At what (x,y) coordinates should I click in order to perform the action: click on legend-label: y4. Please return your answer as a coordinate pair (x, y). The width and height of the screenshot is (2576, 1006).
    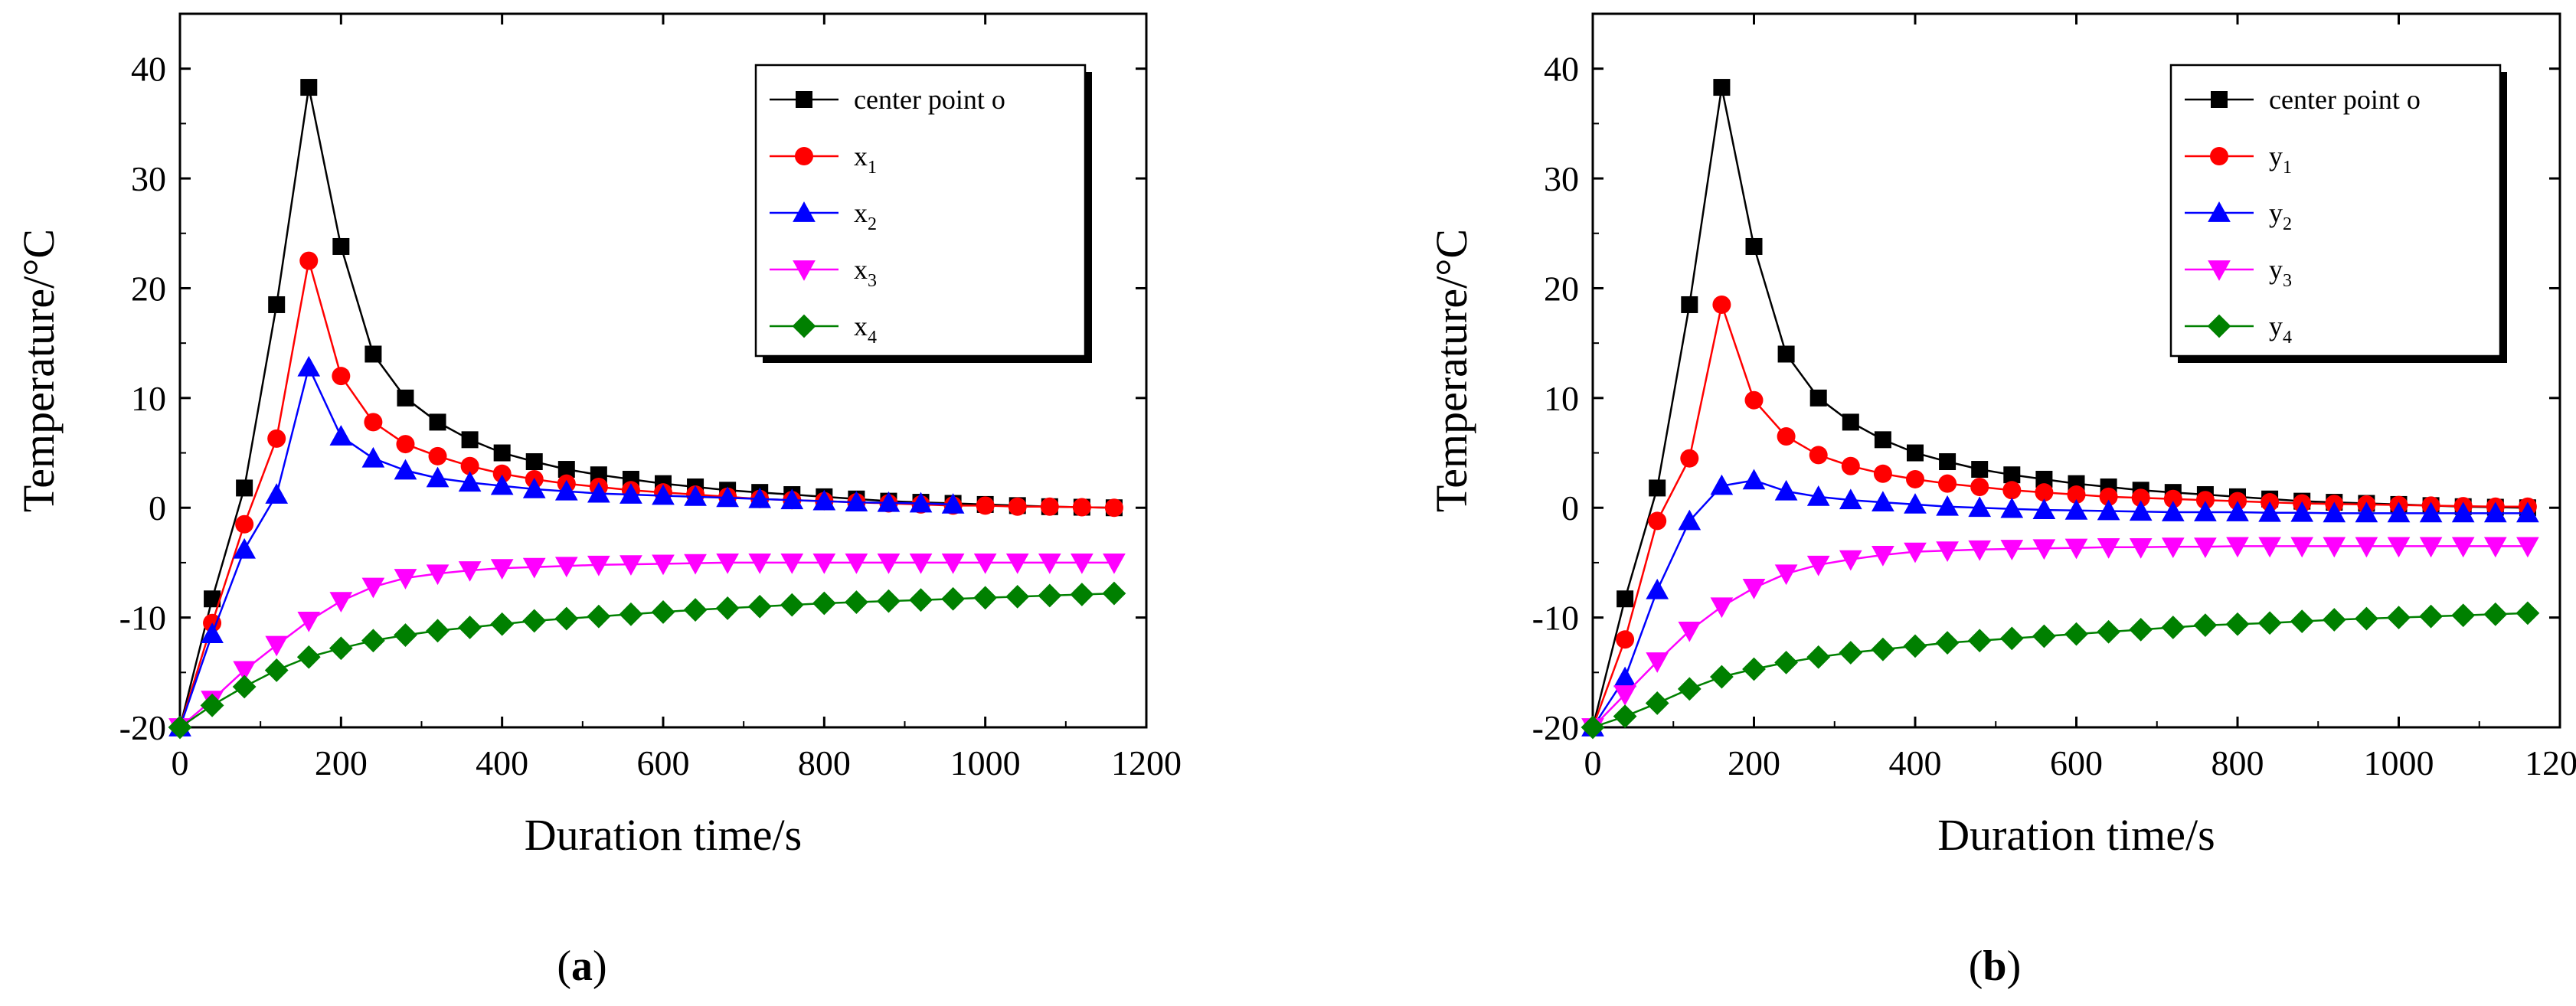
    Looking at the image, I should click on (2280, 329).